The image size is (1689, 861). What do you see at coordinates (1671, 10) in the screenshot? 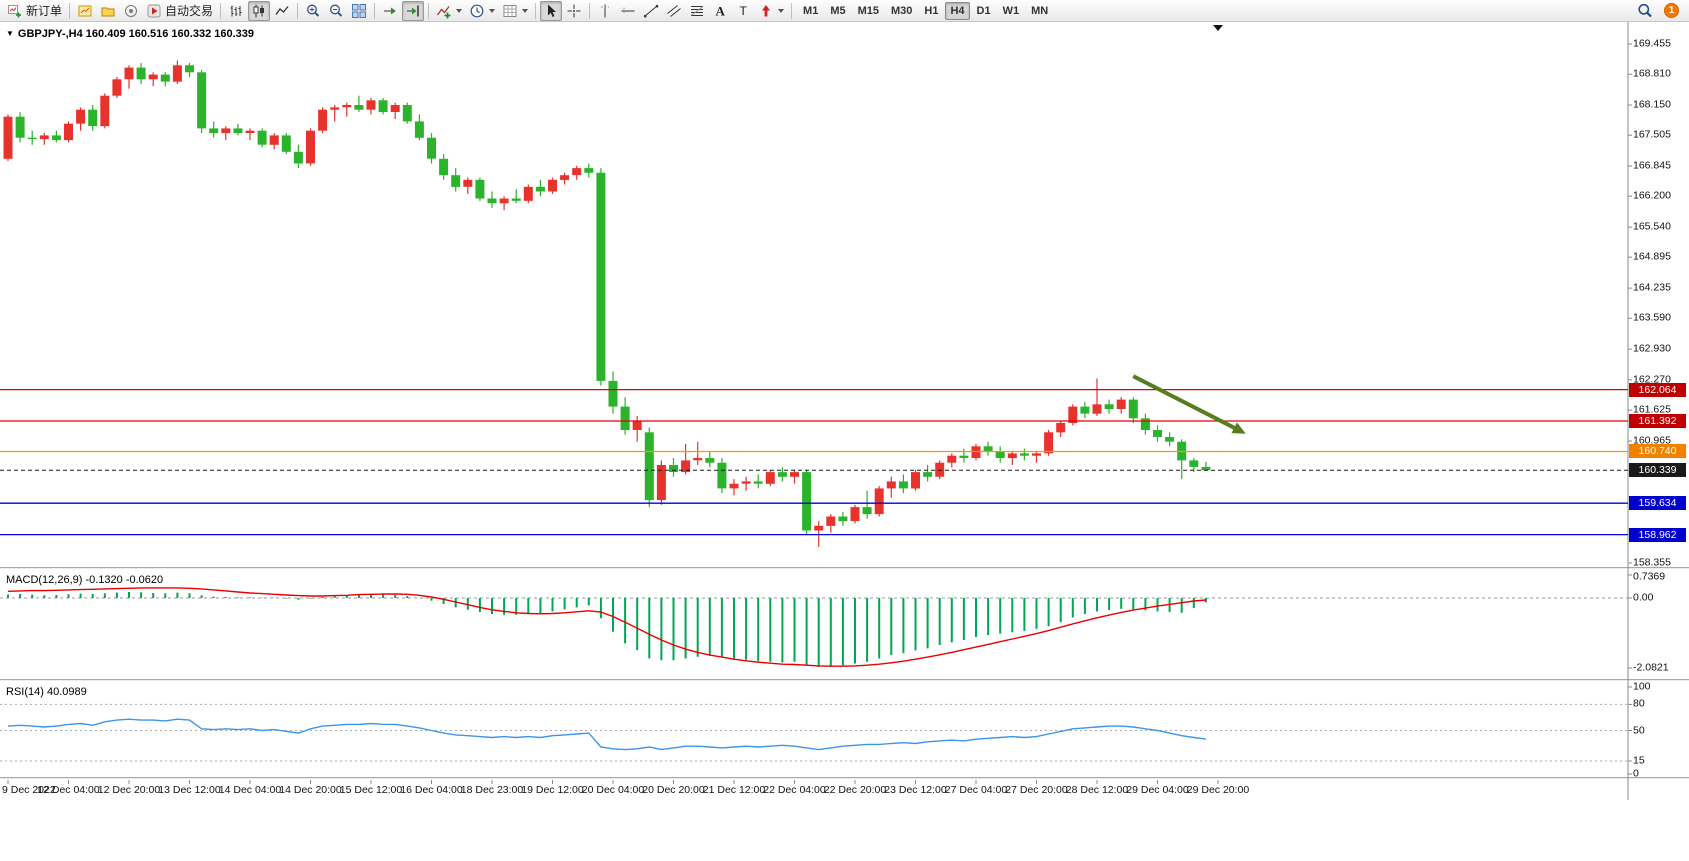
I see `notification-badge: 1` at bounding box center [1671, 10].